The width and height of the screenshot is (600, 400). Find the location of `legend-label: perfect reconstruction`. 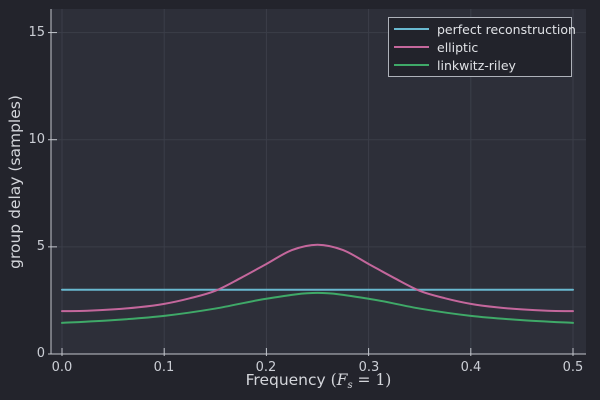

legend-label: perfect reconstruction is located at coordinates (506, 29).